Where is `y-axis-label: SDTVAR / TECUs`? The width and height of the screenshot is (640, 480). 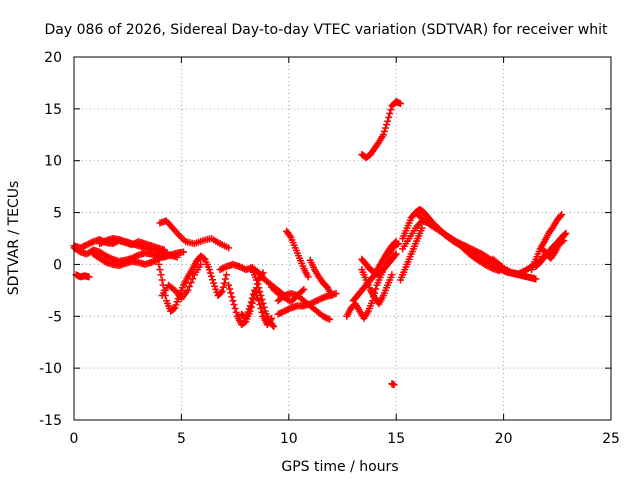 y-axis-label: SDTVAR / TECUs is located at coordinates (14, 238).